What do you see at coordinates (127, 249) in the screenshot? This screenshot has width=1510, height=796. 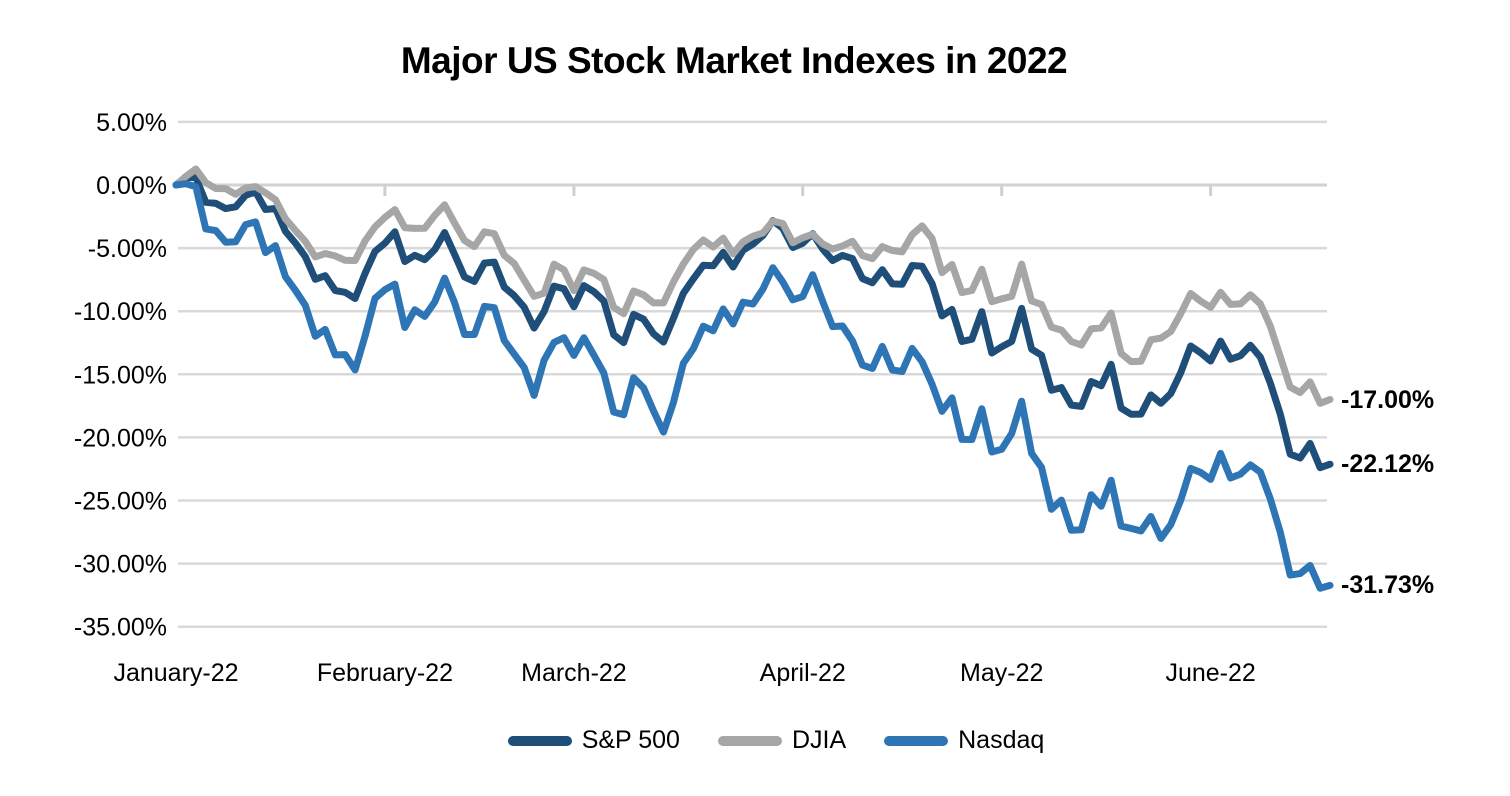 I see `y-tick-label: -5.00%` at bounding box center [127, 249].